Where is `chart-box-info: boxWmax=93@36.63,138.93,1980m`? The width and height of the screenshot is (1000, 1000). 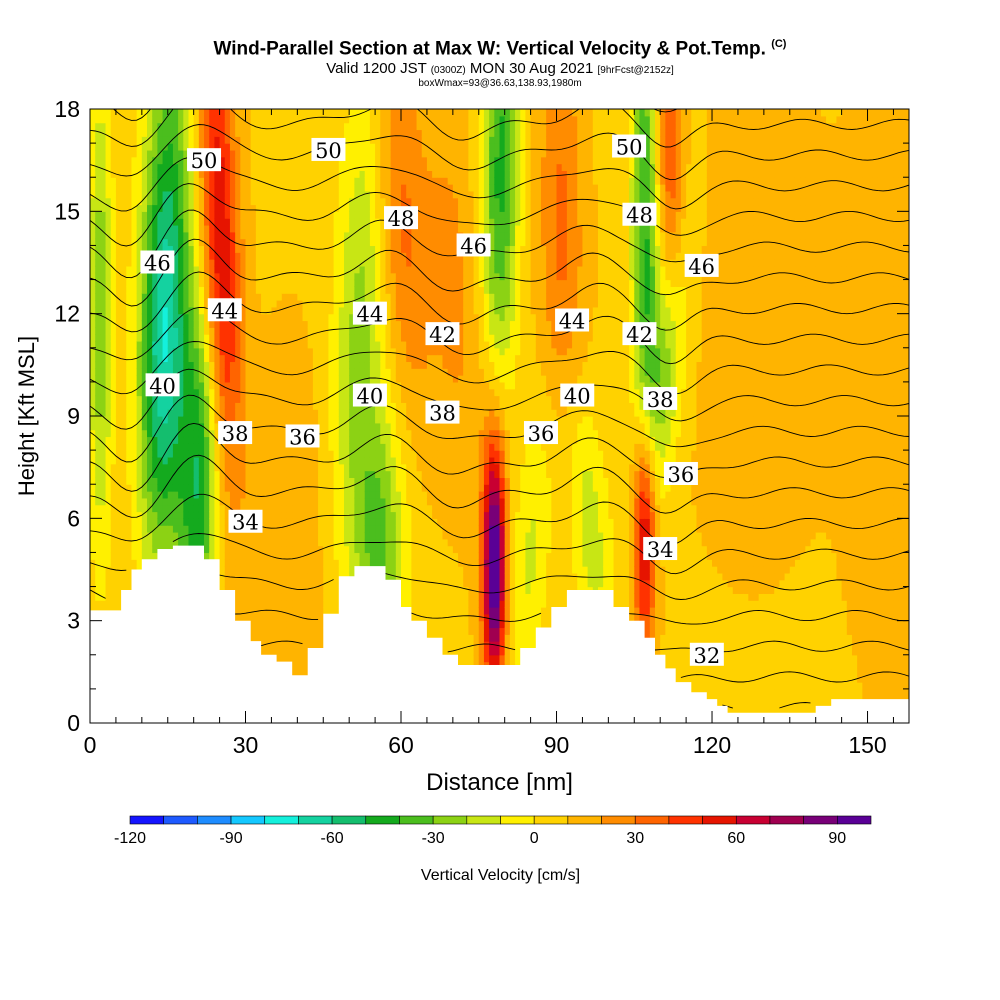 chart-box-info: boxWmax=93@36.63,138.93,1980m is located at coordinates (500, 83).